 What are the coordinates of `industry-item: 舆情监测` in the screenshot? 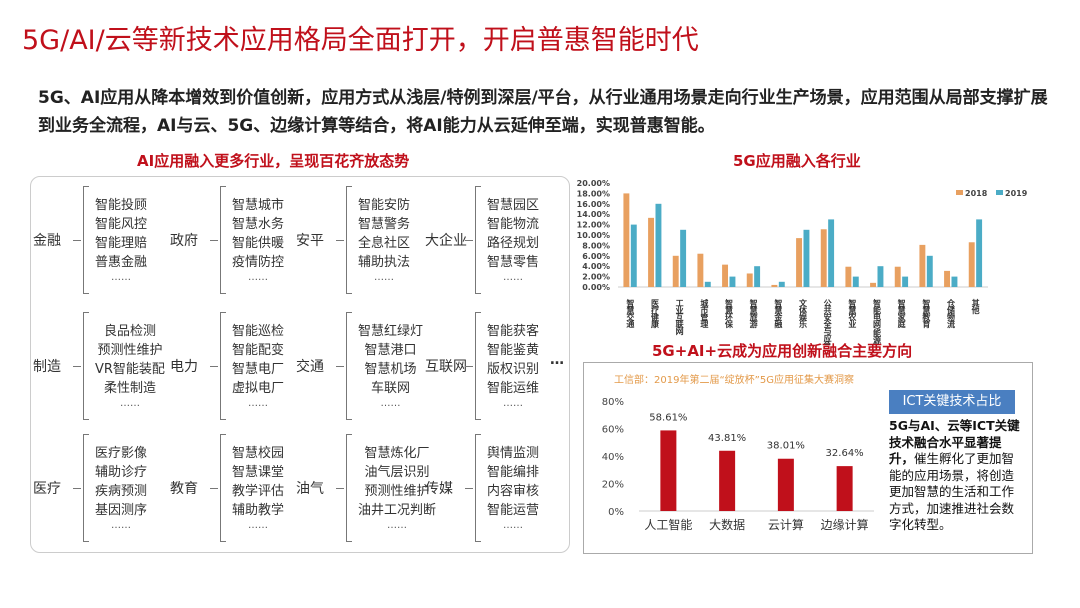 It's located at (513, 453).